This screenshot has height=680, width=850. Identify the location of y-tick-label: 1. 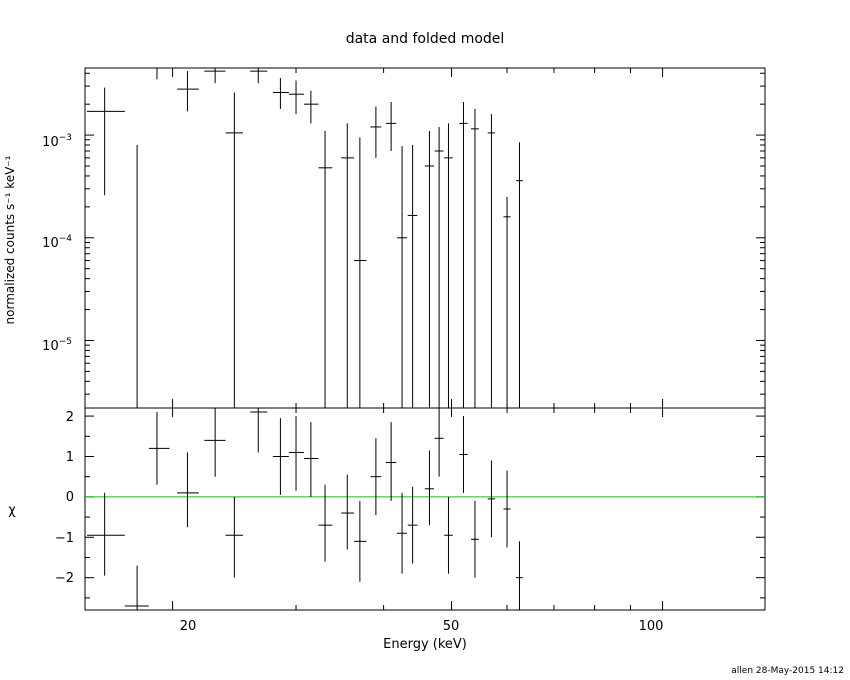
(70, 457).